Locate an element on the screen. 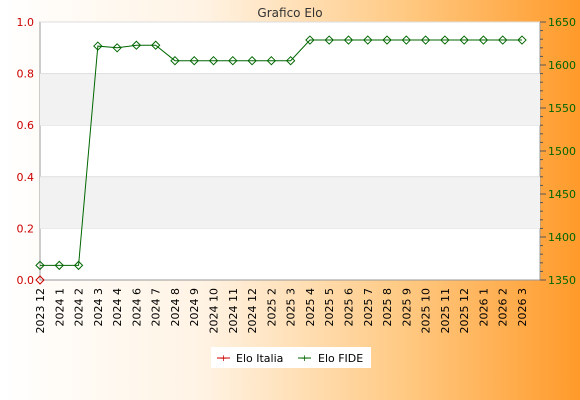 Image resolution: width=580 pixels, height=400 pixels. x-tick-label: 2026 2 is located at coordinates (503, 307).